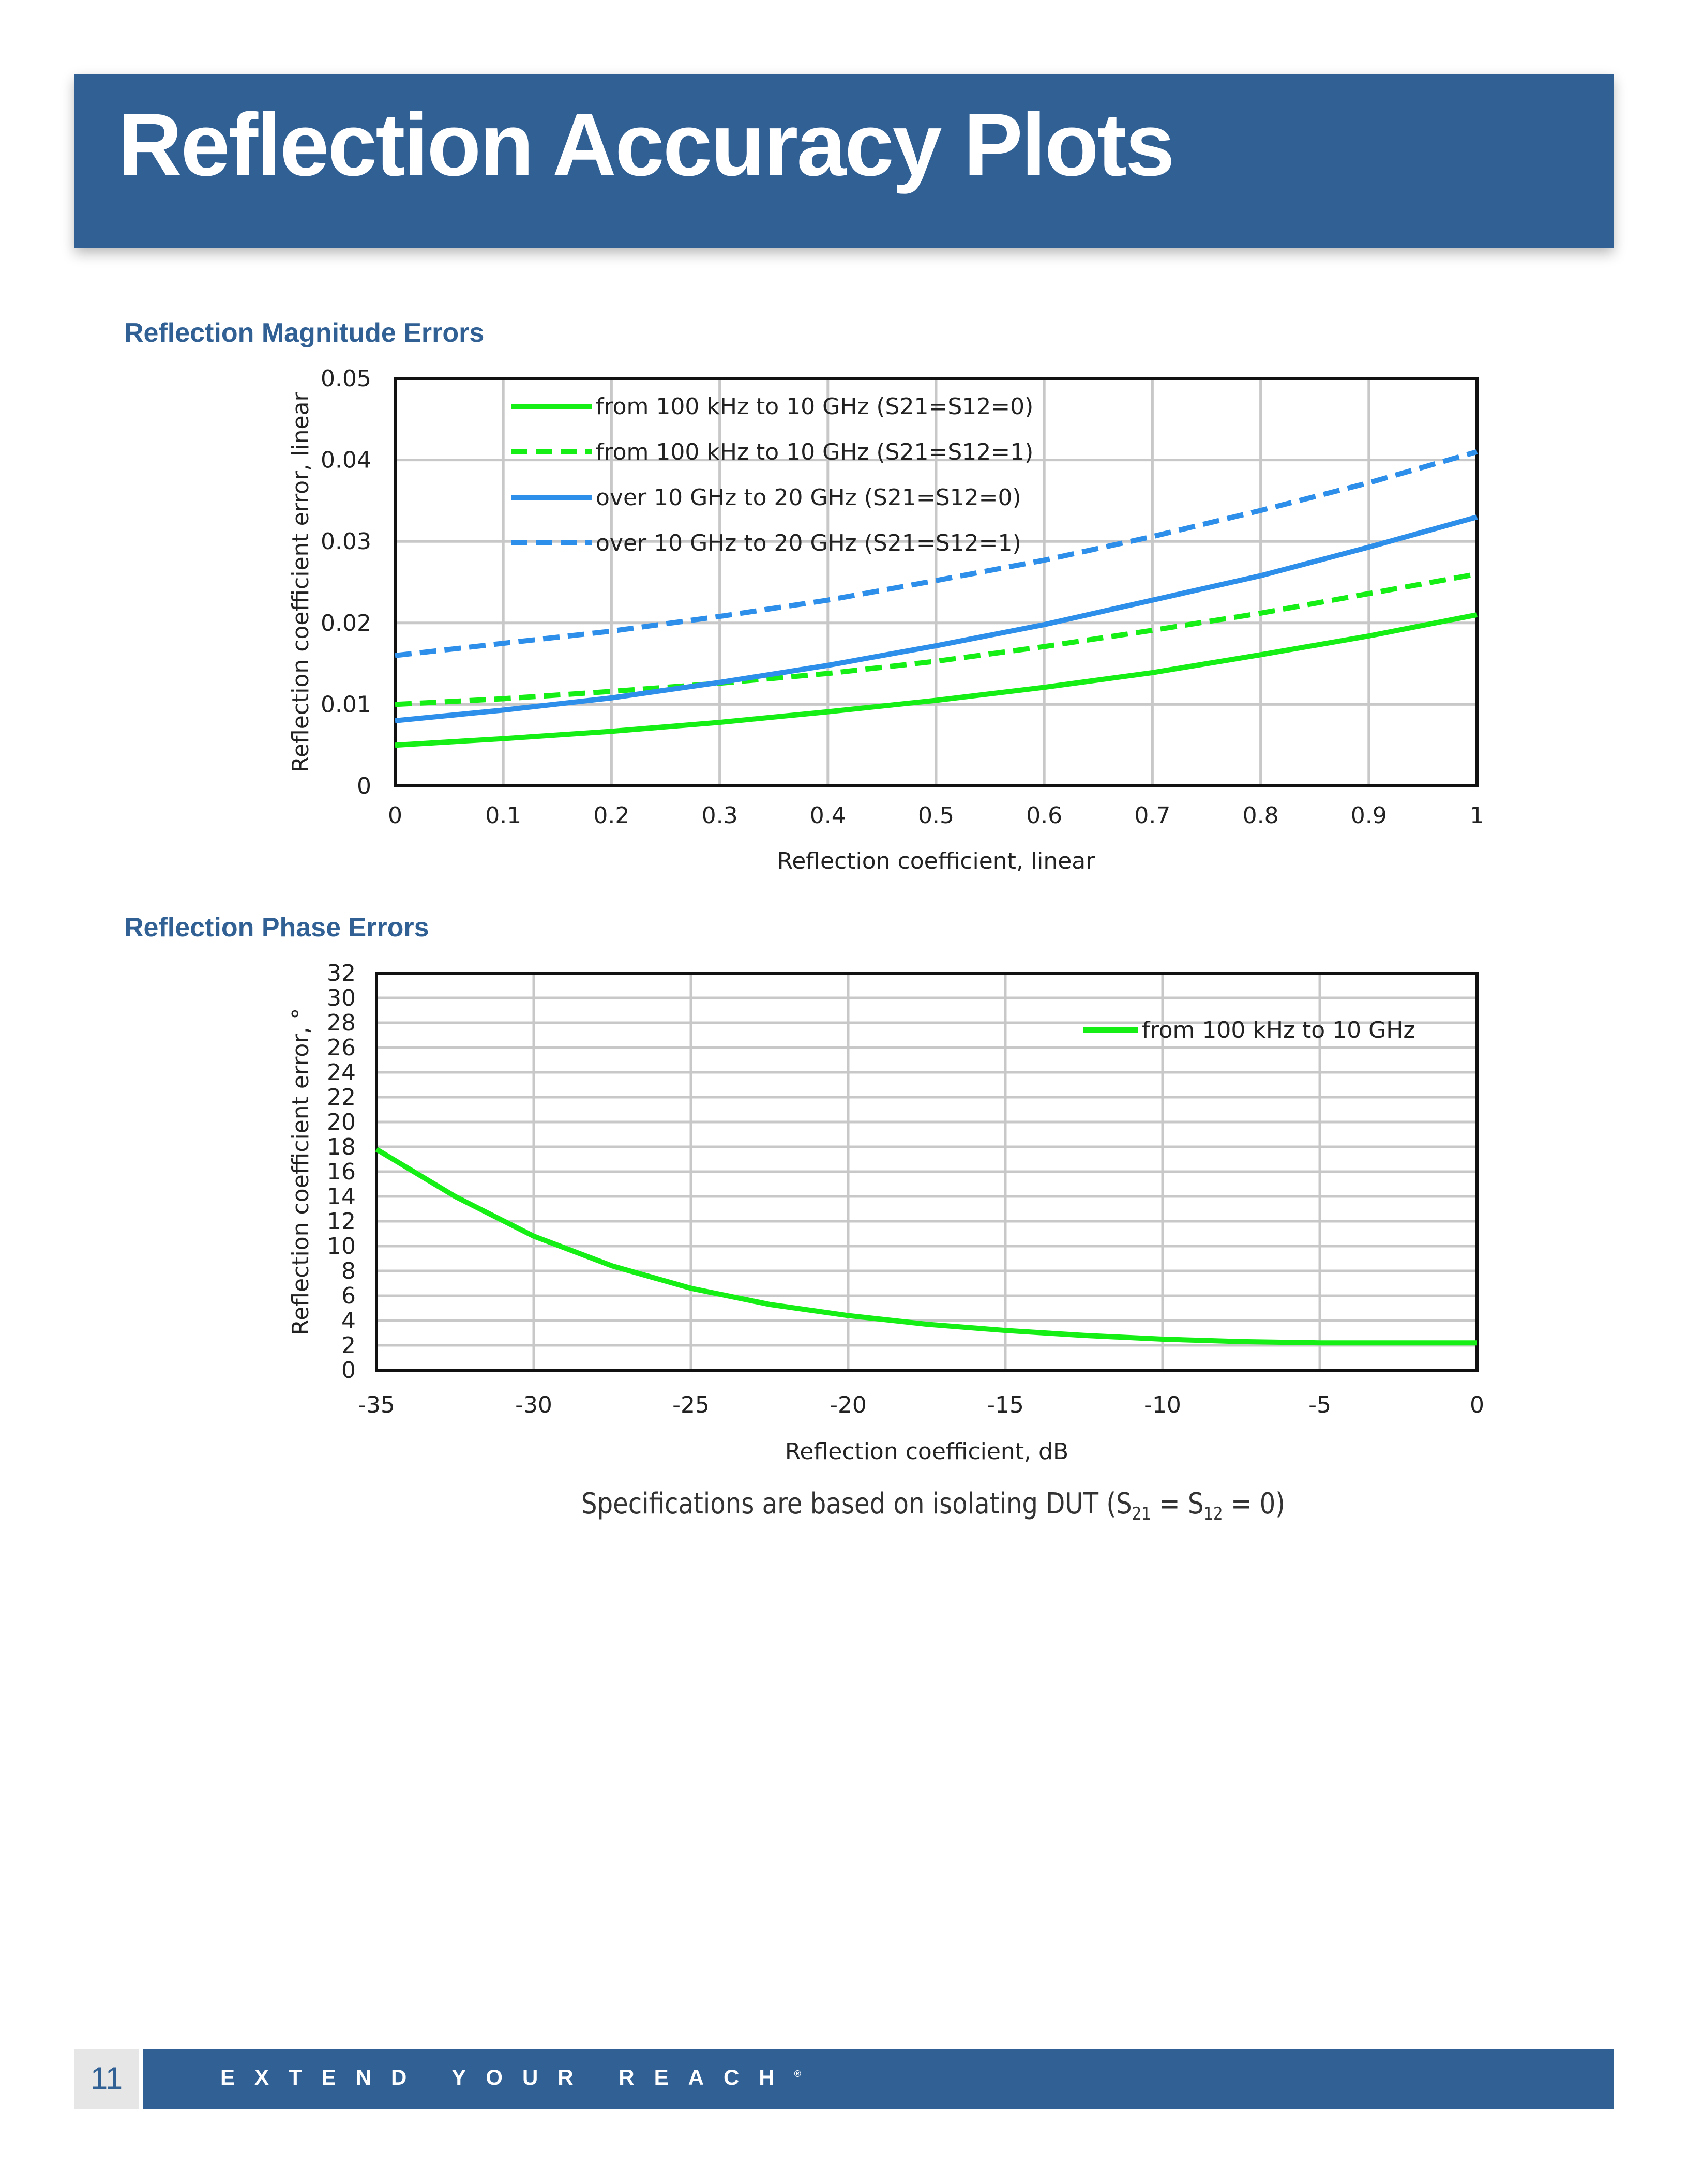 This screenshot has height=2184, width=1688. Describe the element at coordinates (1254, 1504) in the screenshot. I see `note-text-suffix: = 0)` at that location.